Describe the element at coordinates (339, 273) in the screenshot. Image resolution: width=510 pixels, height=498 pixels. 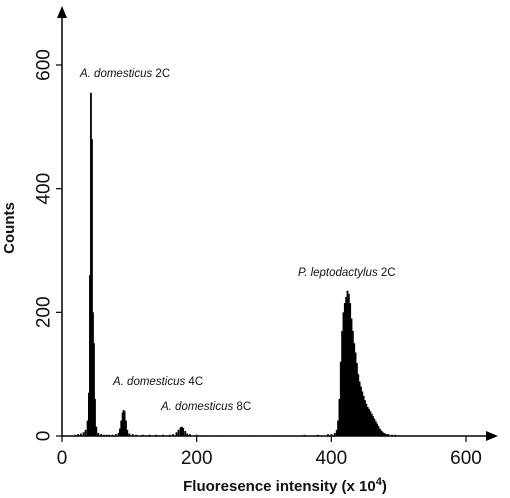
I see `annotation-species: P. leptodactylus` at that location.